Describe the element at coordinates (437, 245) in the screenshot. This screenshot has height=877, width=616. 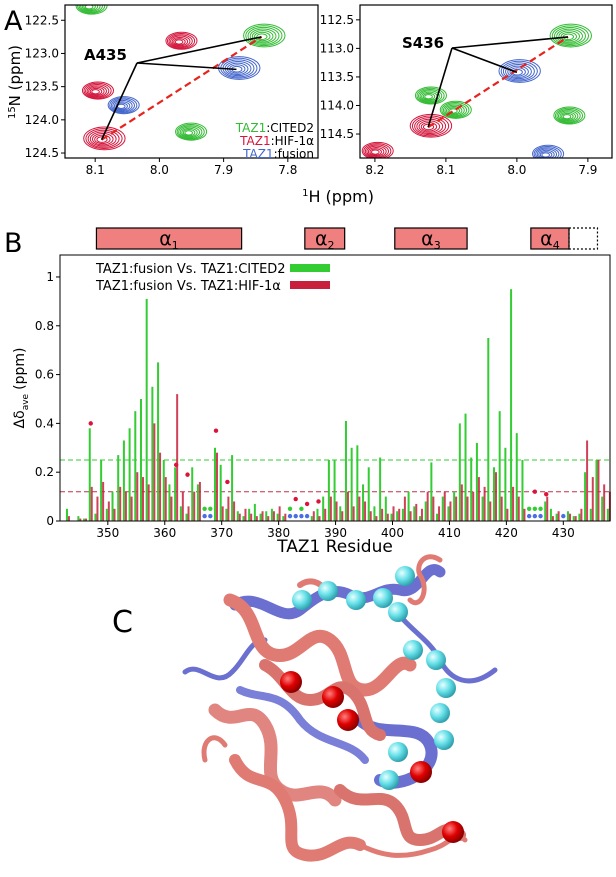
I see `helix-subscript: 3` at that location.